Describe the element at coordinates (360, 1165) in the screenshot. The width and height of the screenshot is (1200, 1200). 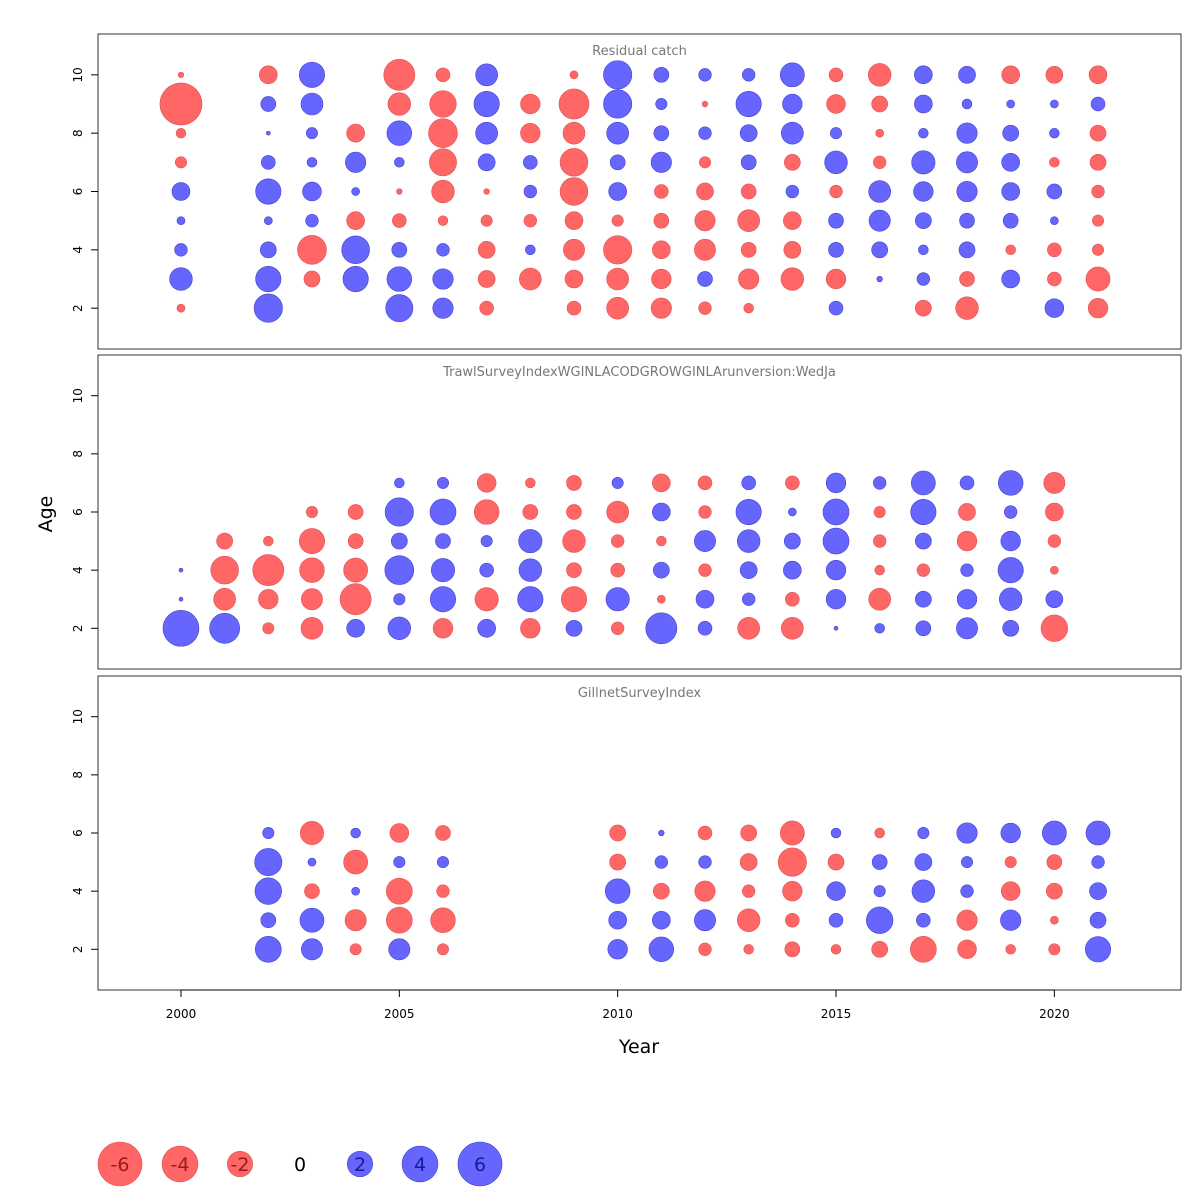
I see `legend-label: 2` at that location.